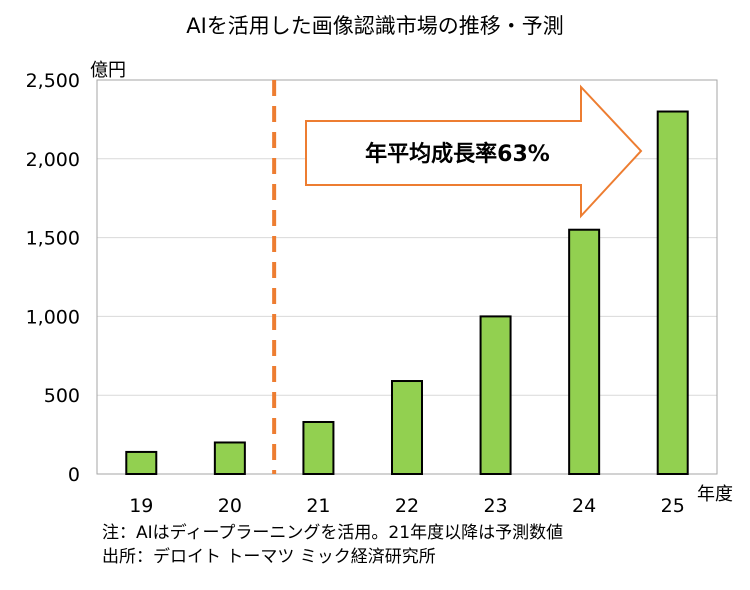 Image resolution: width=750 pixels, height=590 pixels. Describe the element at coordinates (74, 475) in the screenshot. I see `y-tick-label: 0` at that location.